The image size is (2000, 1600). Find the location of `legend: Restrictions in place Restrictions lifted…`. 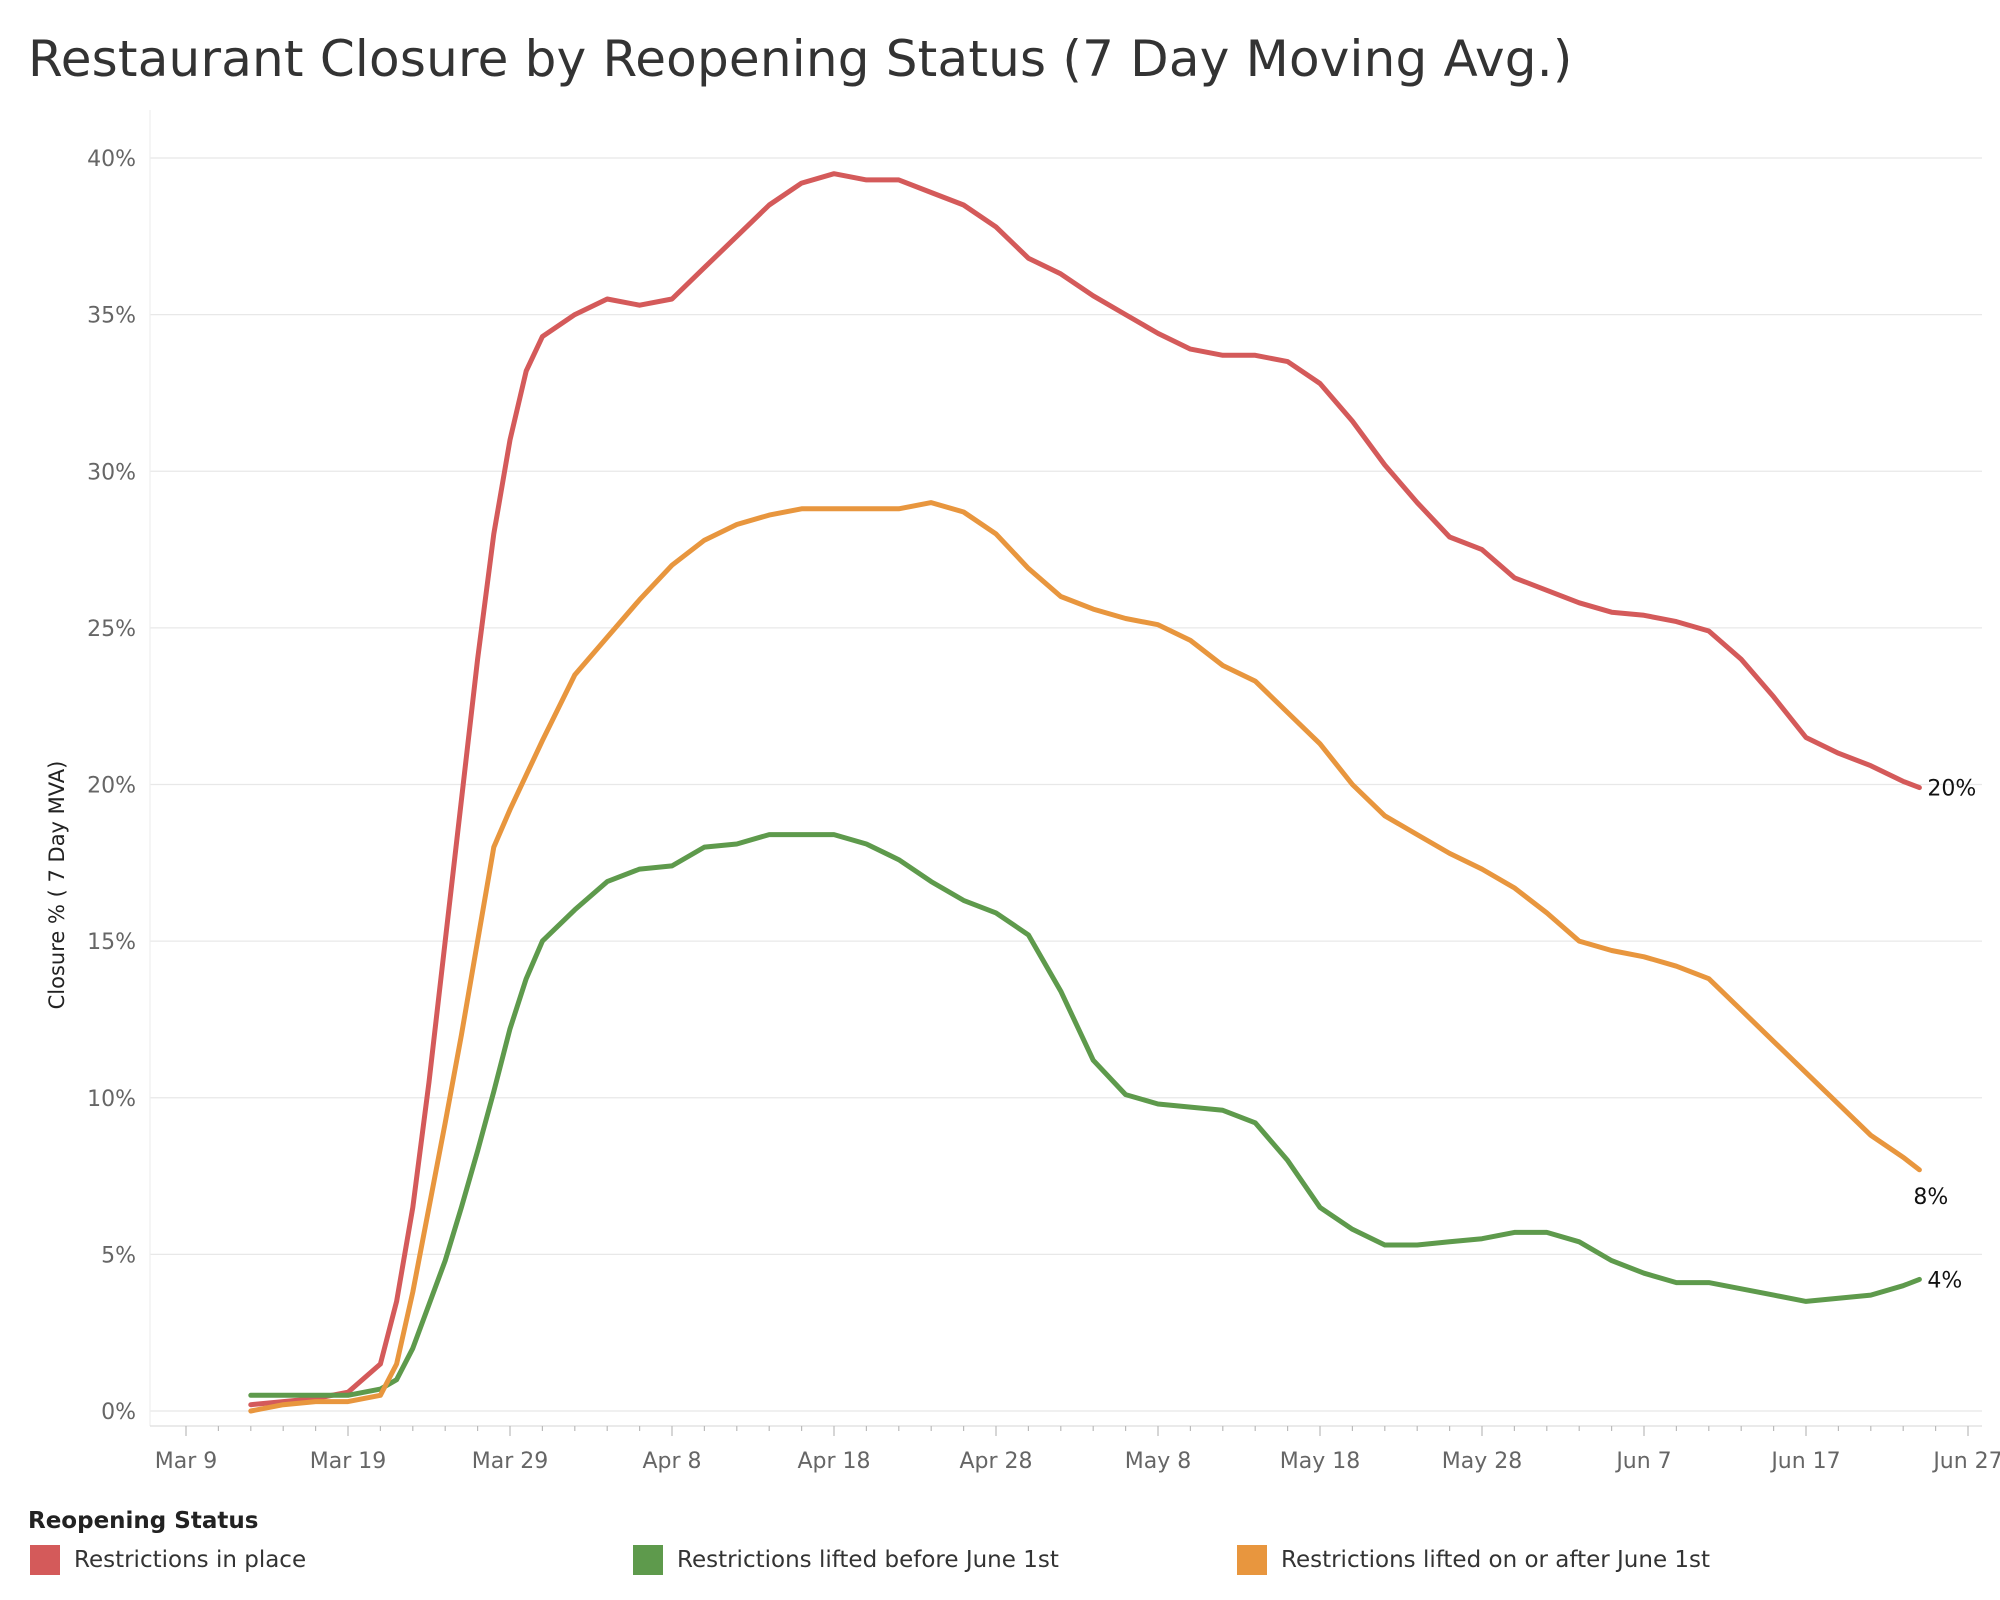

legend: Restrictions in place Restrictions lifted… is located at coordinates (1000, 1562).